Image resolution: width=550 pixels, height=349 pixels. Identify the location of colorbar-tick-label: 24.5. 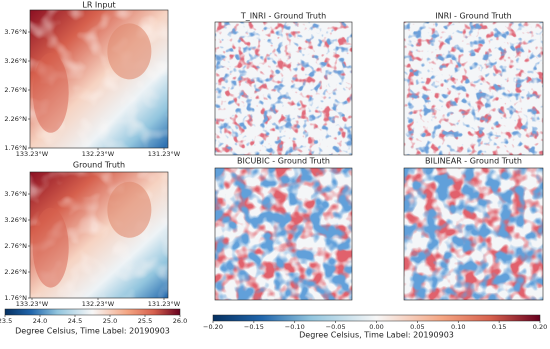
(75, 321).